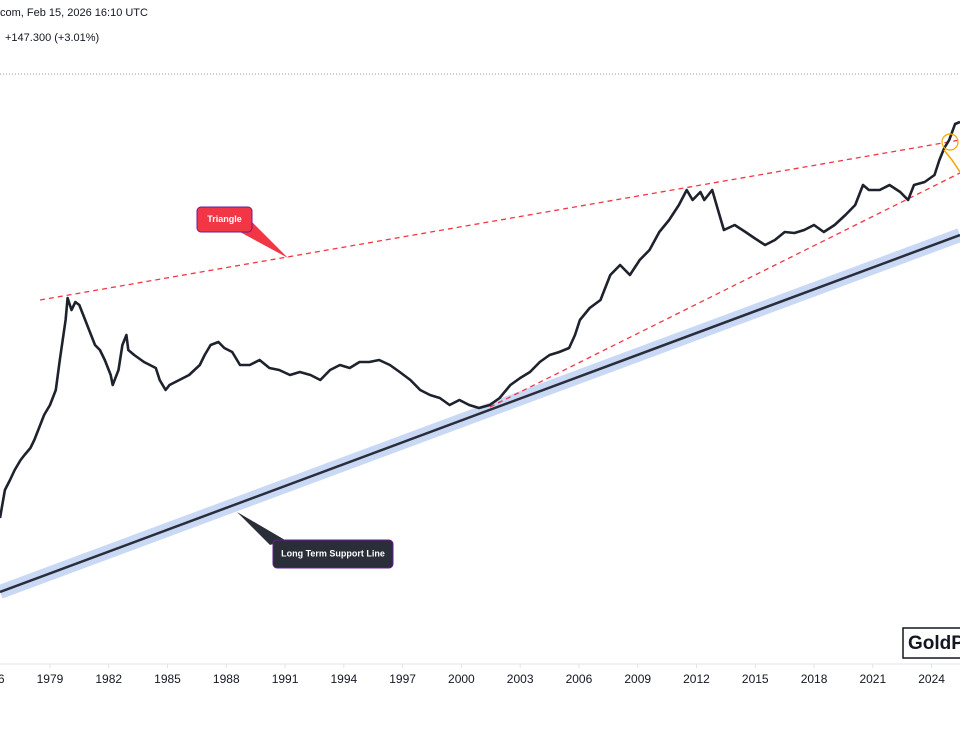 The height and width of the screenshot is (750, 960). What do you see at coordinates (402, 679) in the screenshot?
I see `x-tick-label: 1997` at bounding box center [402, 679].